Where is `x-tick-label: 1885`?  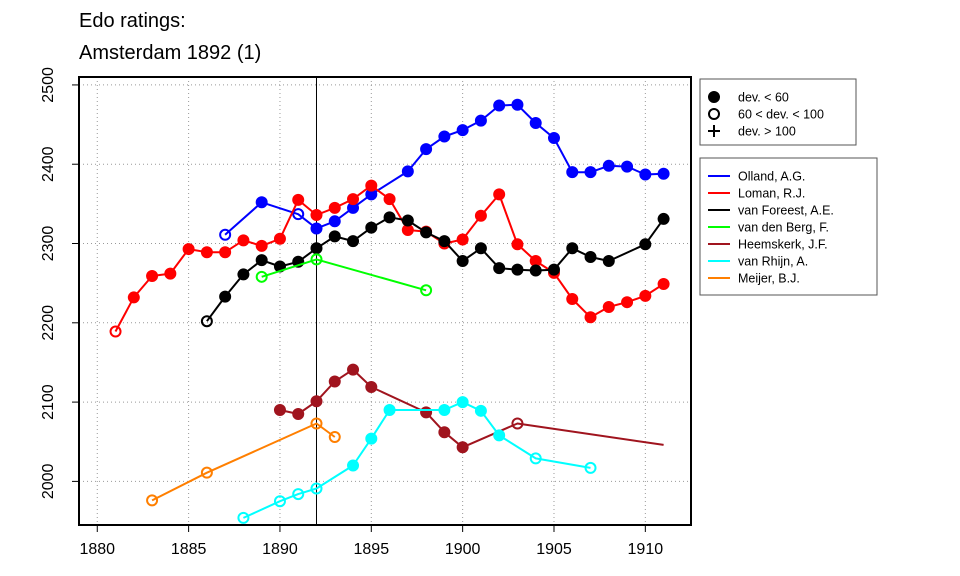
x-tick-label: 1885 is located at coordinates (189, 549).